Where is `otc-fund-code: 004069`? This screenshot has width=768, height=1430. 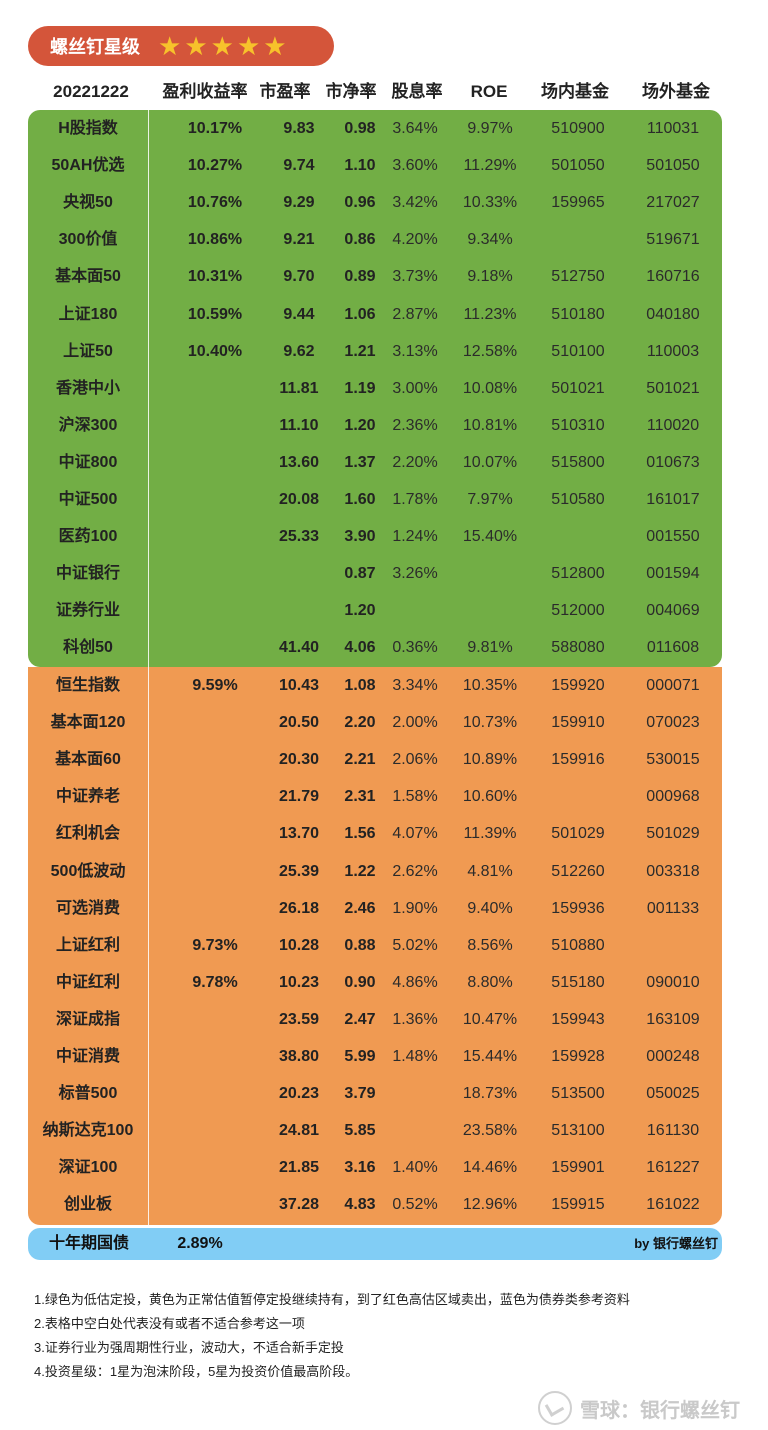 otc-fund-code: 004069 is located at coordinates (673, 611).